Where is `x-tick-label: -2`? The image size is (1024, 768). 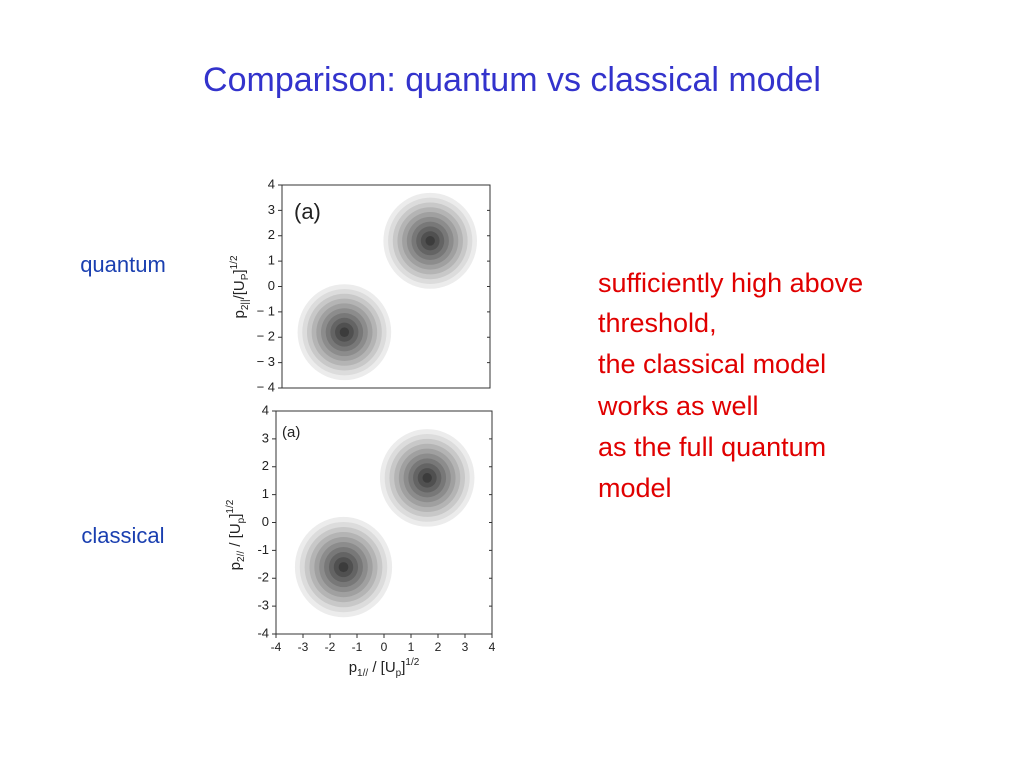 x-tick-label: -2 is located at coordinates (330, 647).